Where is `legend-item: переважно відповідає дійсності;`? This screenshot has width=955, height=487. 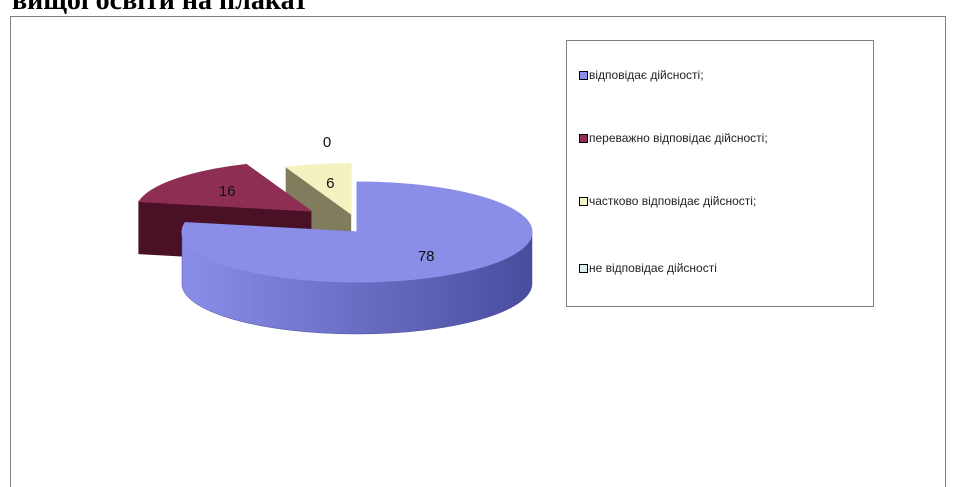 legend-item: переважно відповідає дійсності; is located at coordinates (673, 138).